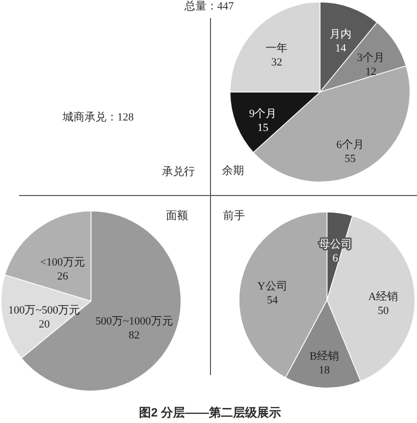 This screenshot has width=417, height=423. I want to click on slice-label: A经销, so click(383, 297).